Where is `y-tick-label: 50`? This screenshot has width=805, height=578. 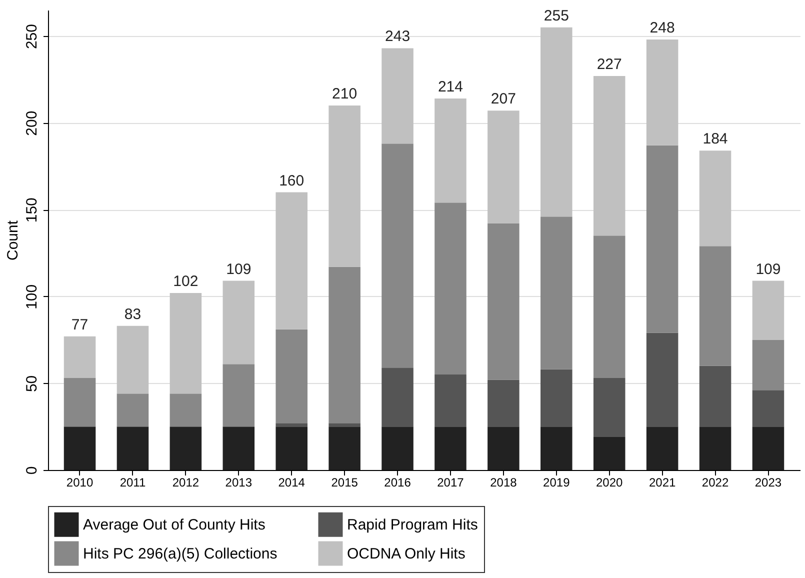
y-tick-label: 50 is located at coordinates (32, 383).